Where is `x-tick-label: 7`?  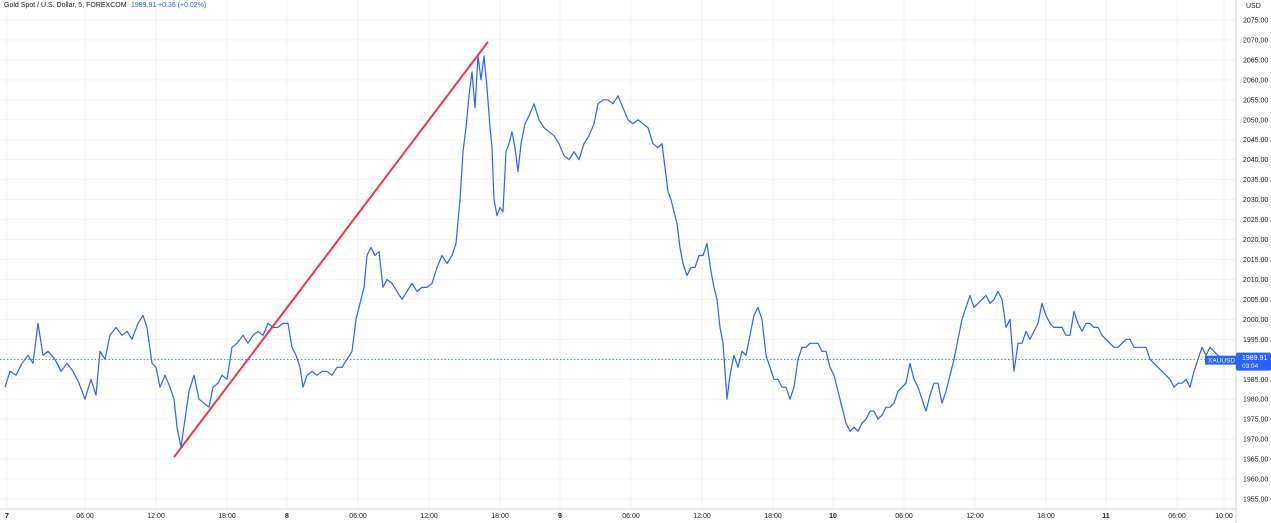
x-tick-label: 7 is located at coordinates (7, 516).